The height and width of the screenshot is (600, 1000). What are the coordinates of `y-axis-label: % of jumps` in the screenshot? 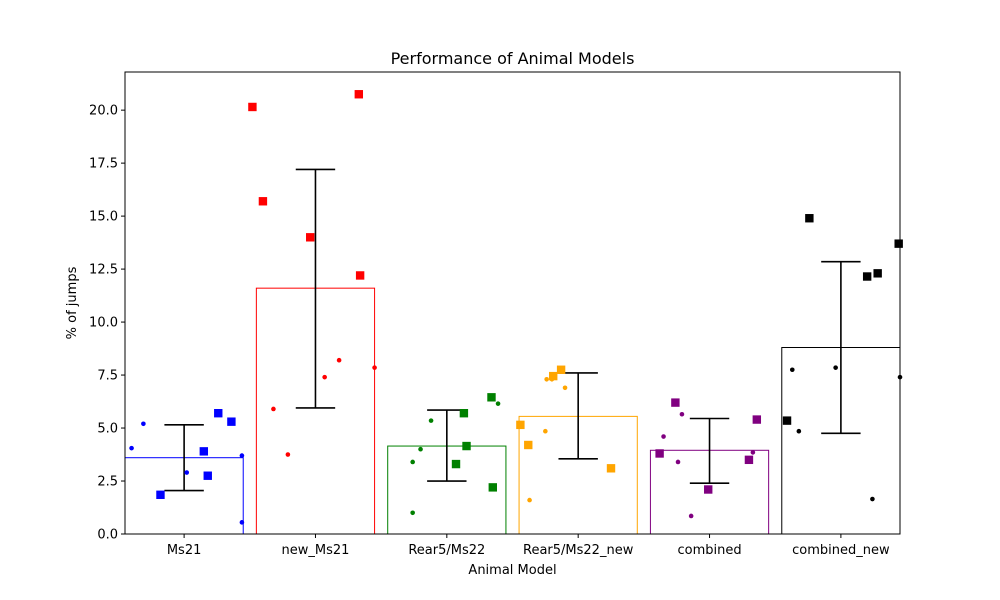 It's located at (72, 302).